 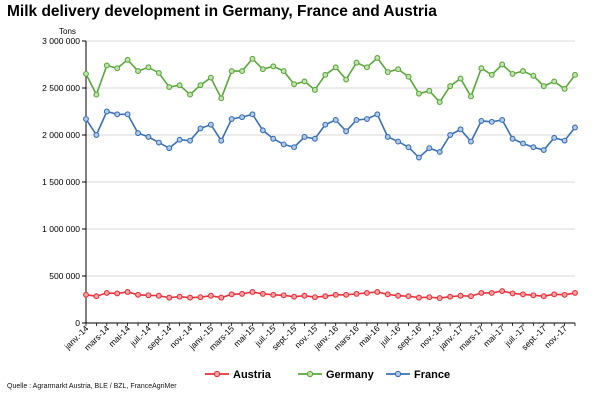 What do you see at coordinates (330, 80) in the screenshot?
I see `series-germany` at bounding box center [330, 80].